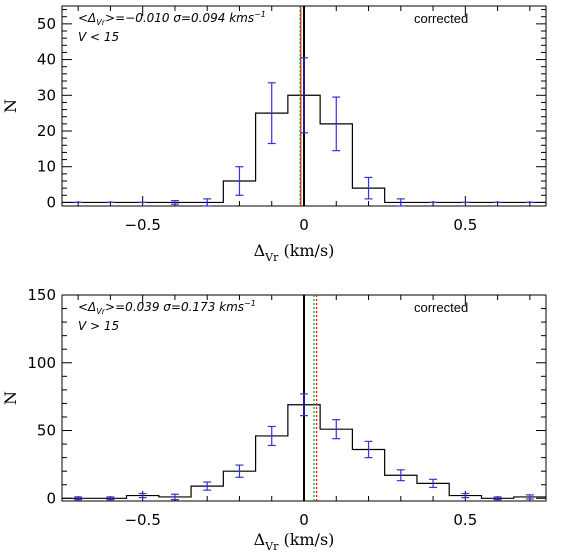 This screenshot has height=552, width=563. What do you see at coordinates (46, 95) in the screenshot?
I see `y-tick-label: 30` at bounding box center [46, 95].